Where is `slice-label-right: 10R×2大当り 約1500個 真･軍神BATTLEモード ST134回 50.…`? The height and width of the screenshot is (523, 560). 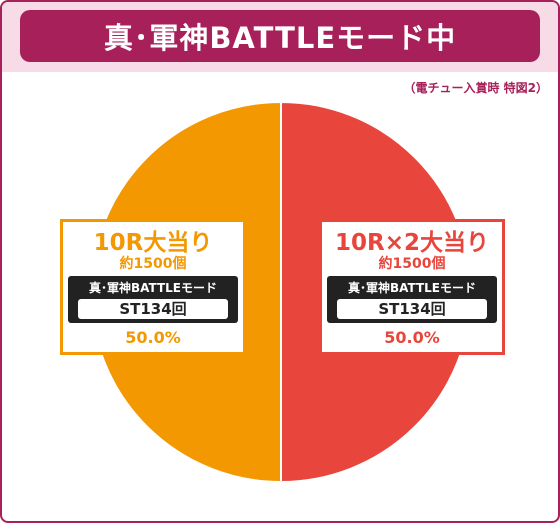
slice-label-right: 10R×2大当り 約1500個 真･軍神BATTLEモード ST134回 50.… is located at coordinates (412, 287).